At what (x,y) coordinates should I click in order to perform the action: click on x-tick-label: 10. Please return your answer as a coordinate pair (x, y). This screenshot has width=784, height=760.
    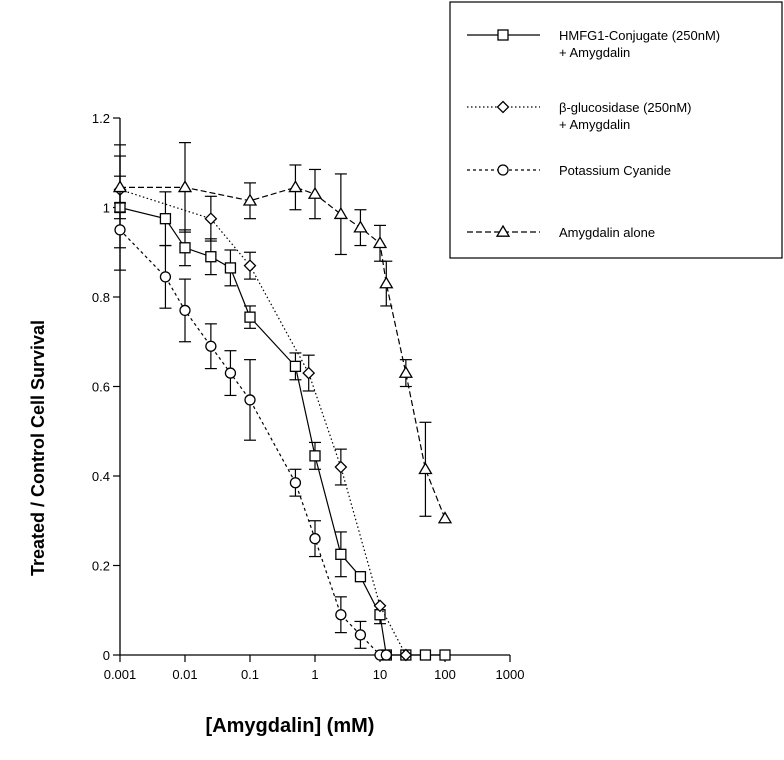
    Looking at the image, I should click on (380, 674).